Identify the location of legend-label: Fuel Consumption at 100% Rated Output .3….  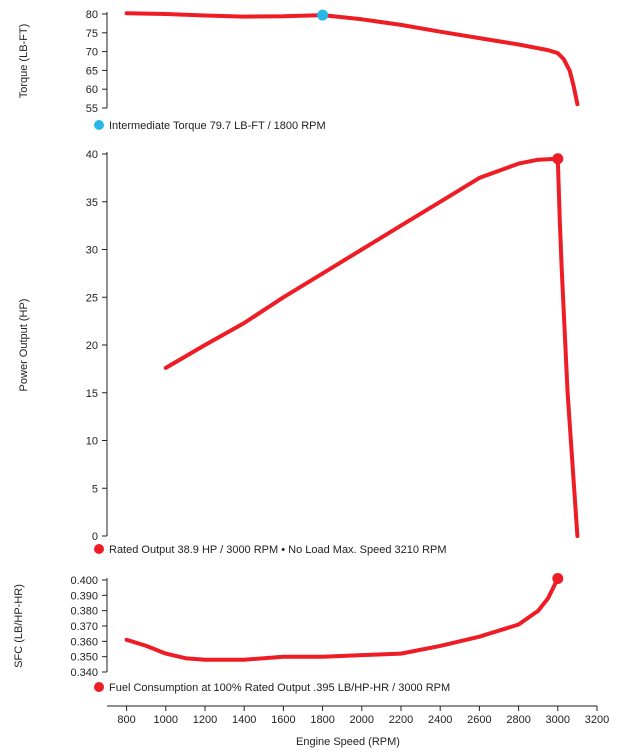
(279, 688).